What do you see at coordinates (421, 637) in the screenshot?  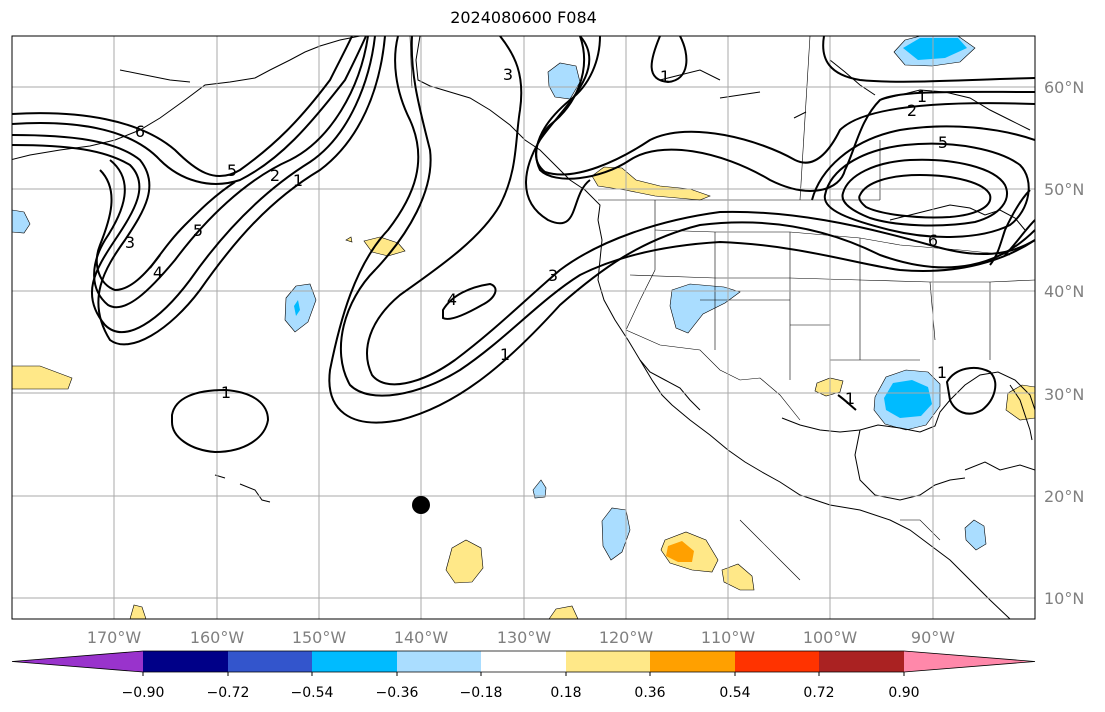 I see `lon-label: 140°W` at bounding box center [421, 637].